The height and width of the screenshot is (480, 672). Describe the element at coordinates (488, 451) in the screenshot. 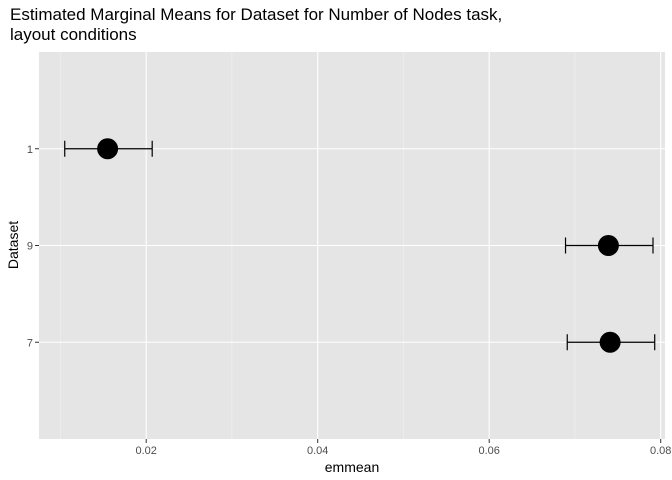

I see `x-tick-label: 0.06` at that location.